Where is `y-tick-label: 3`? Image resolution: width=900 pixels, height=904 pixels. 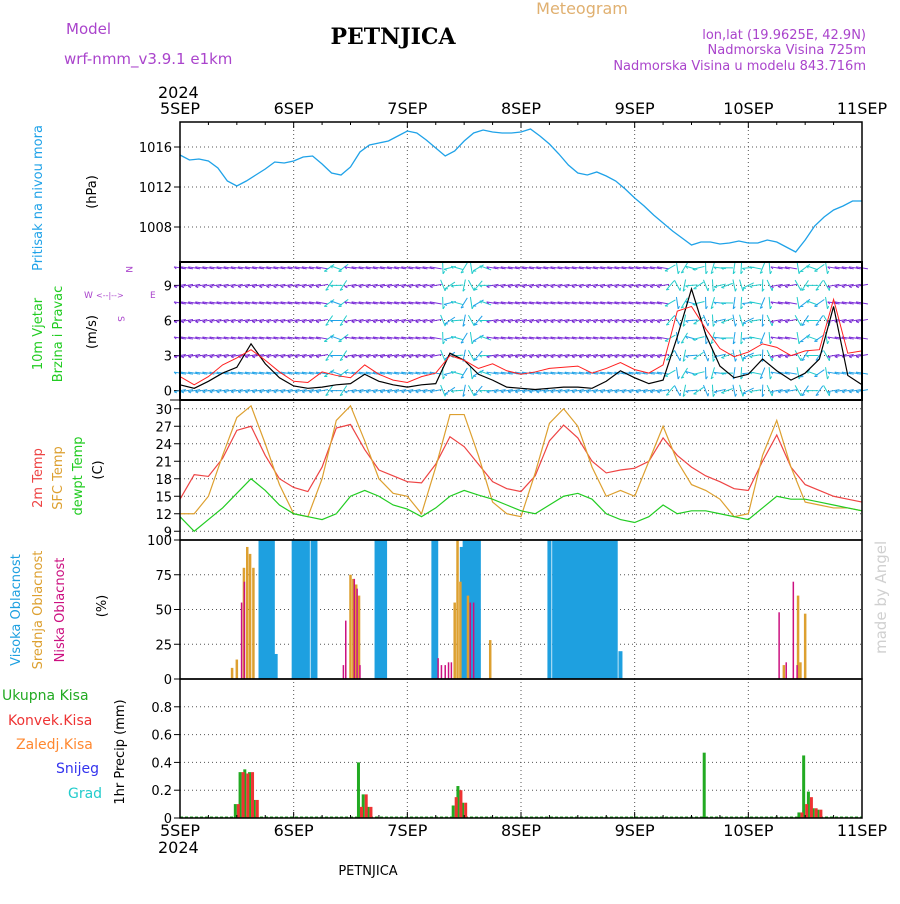
y-tick-label: 3 is located at coordinates (168, 357).